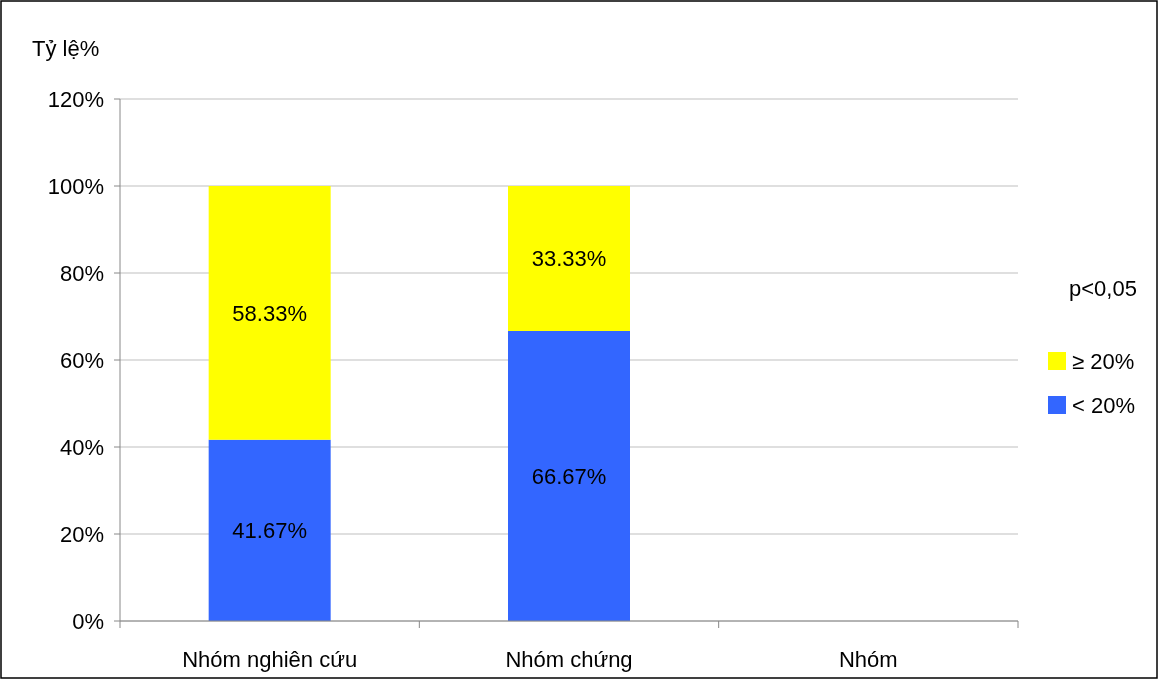  I want to click on data-label: 66.67%, so click(569, 476).